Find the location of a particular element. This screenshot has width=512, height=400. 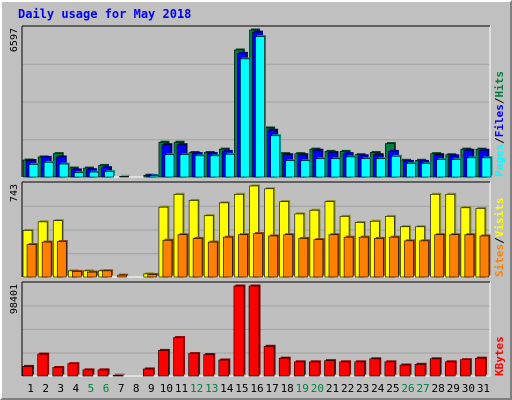

x-axis-day-label: 28 is located at coordinates (438, 388).